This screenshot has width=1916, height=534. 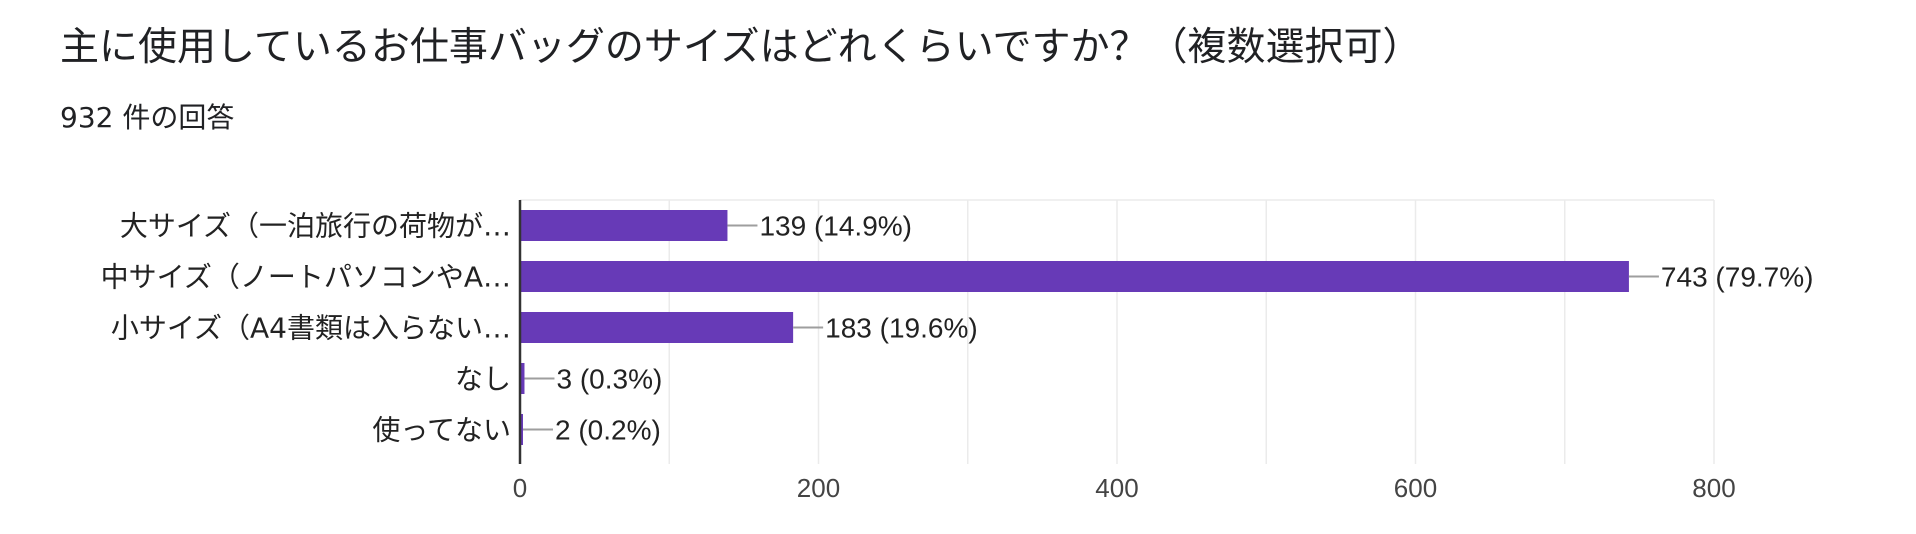 What do you see at coordinates (520, 488) in the screenshot?
I see `x-tick-label: 0` at bounding box center [520, 488].